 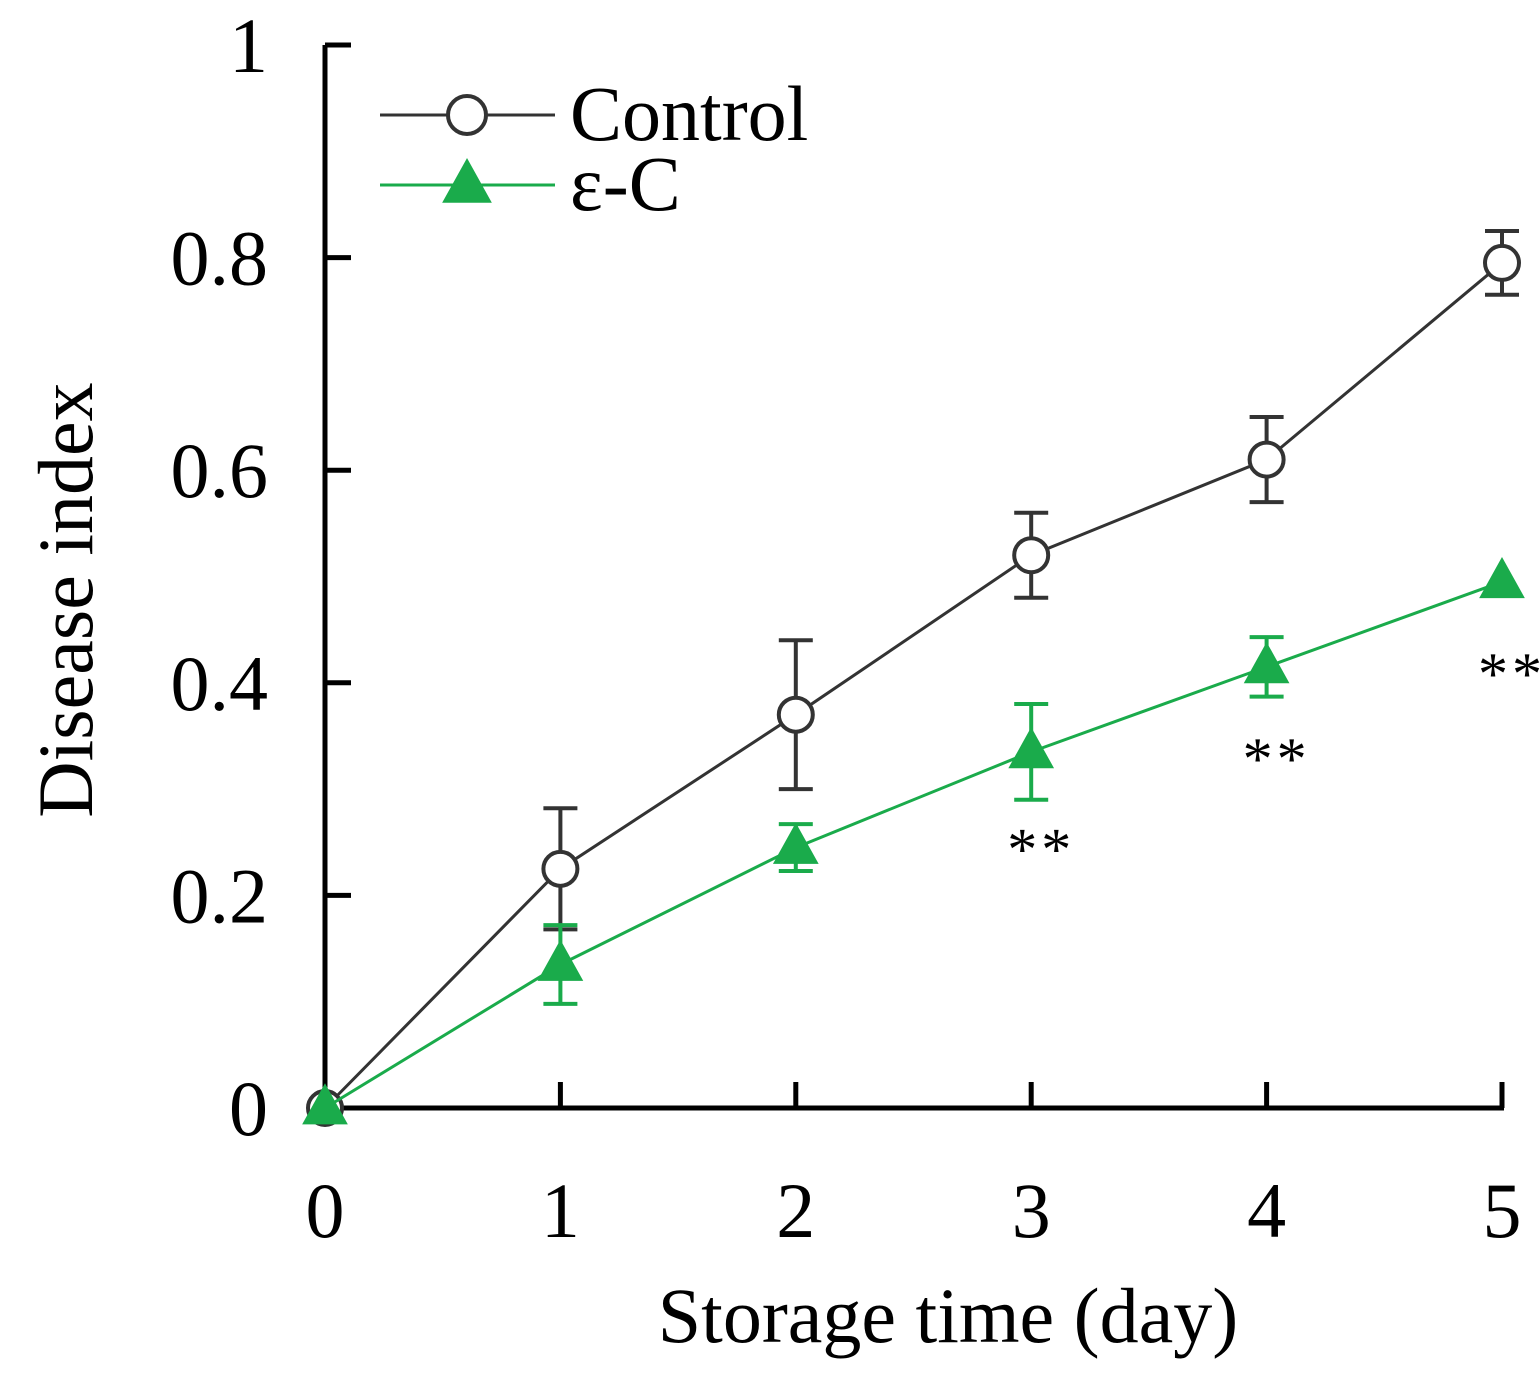 What do you see at coordinates (560, 1210) in the screenshot?
I see `x-tick-label: 1` at bounding box center [560, 1210].